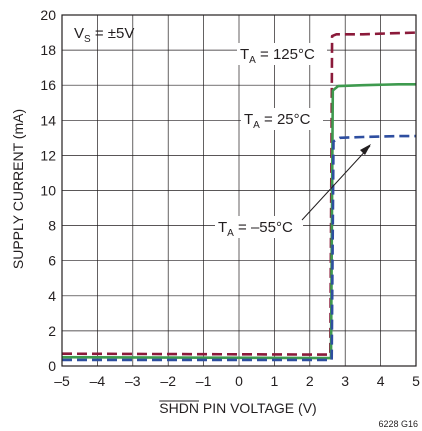 The image size is (422, 431). I want to click on annotation-arrowhead, so click(365, 149).